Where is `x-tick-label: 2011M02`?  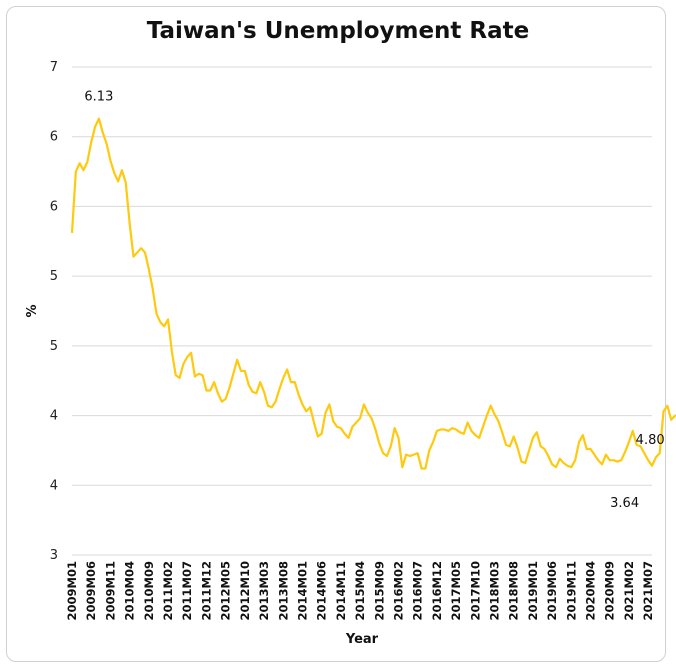
x-tick-label: 2011M02 is located at coordinates (168, 590).